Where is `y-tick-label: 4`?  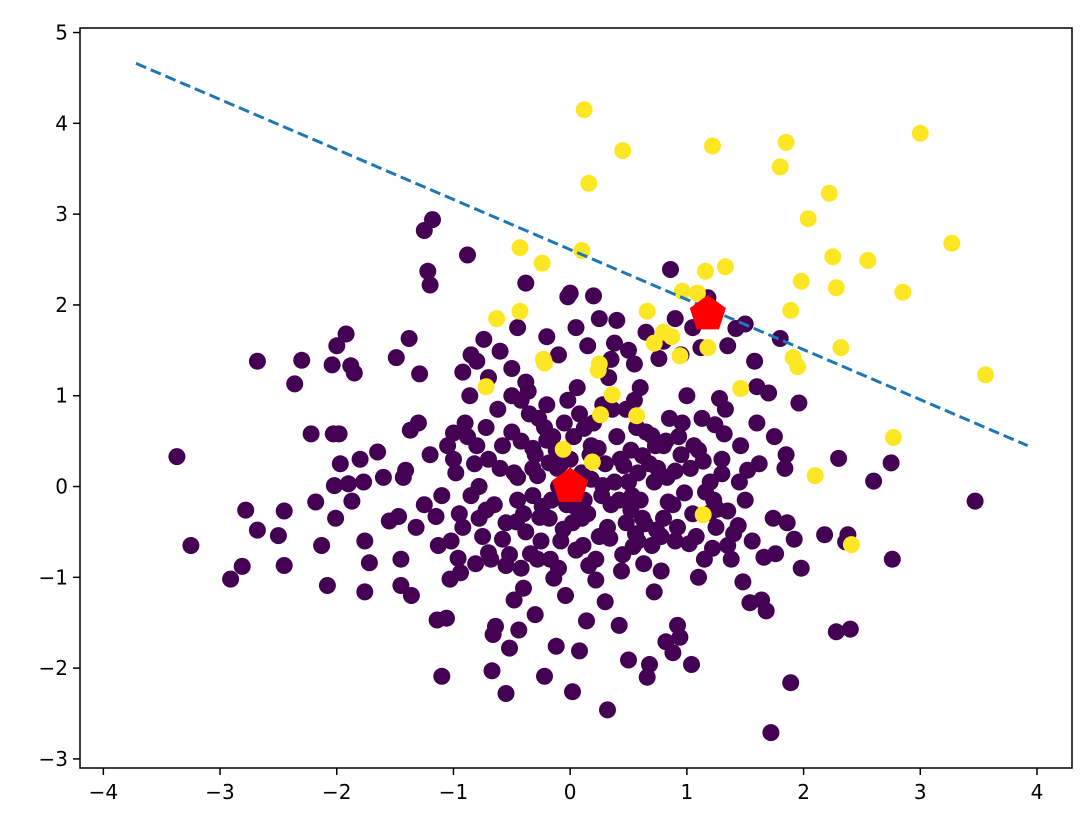
y-tick-label: 4 is located at coordinates (61, 123).